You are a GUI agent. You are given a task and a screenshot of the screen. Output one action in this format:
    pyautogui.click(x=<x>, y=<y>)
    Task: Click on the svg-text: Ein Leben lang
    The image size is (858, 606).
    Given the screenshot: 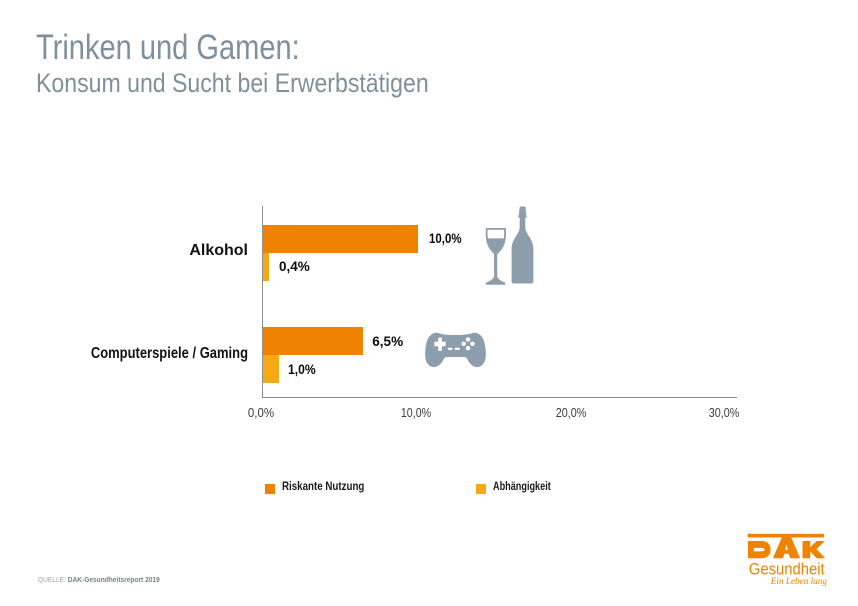 What is the action you would take?
    pyautogui.click(x=799, y=581)
    